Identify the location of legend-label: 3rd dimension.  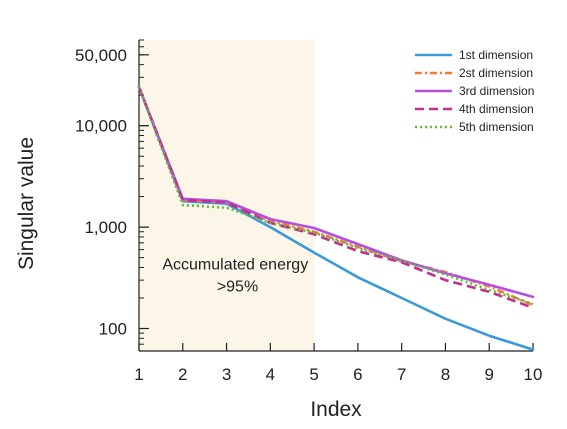
(496, 91).